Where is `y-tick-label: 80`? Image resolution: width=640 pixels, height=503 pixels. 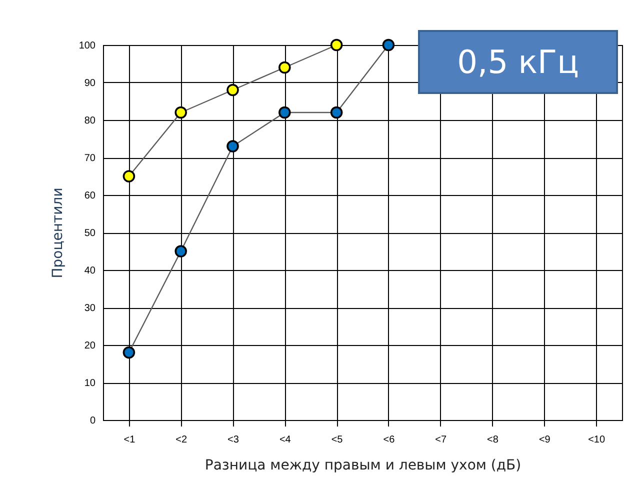
y-tick-label: 80 is located at coordinates (90, 121).